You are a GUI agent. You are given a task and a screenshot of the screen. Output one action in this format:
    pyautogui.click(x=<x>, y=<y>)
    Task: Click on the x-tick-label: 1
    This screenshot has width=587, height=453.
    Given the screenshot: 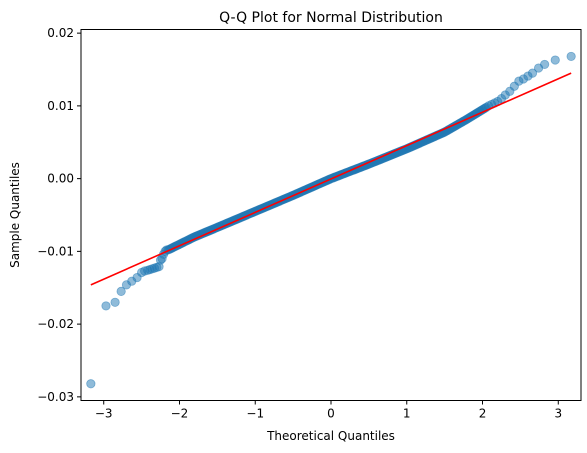 What is the action you would take?
    pyautogui.click(x=407, y=414)
    